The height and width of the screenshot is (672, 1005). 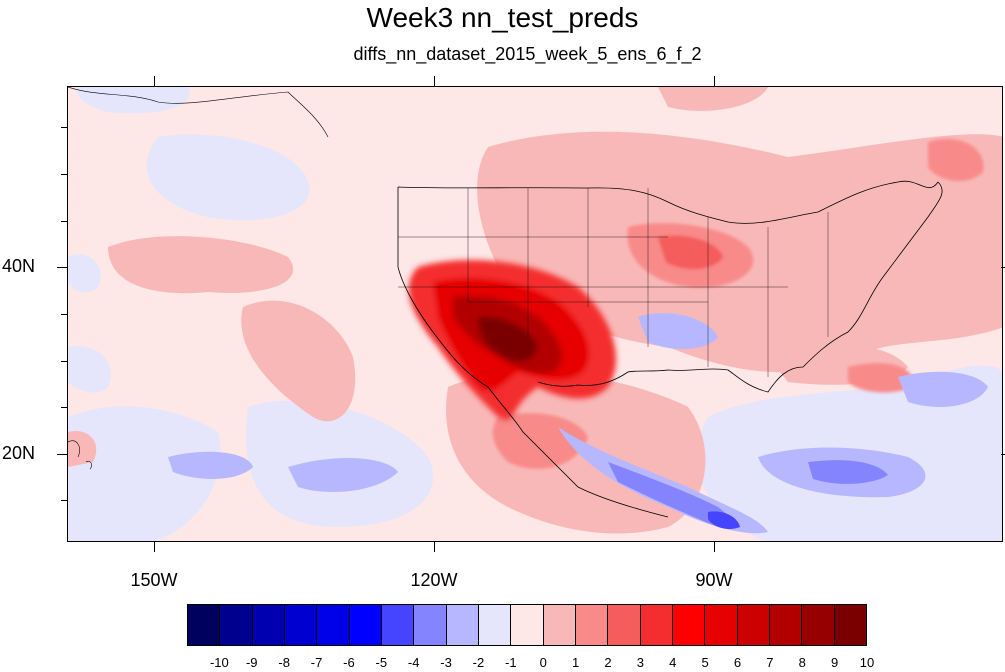 I want to click on colorbar-label: -5, so click(x=381, y=662).